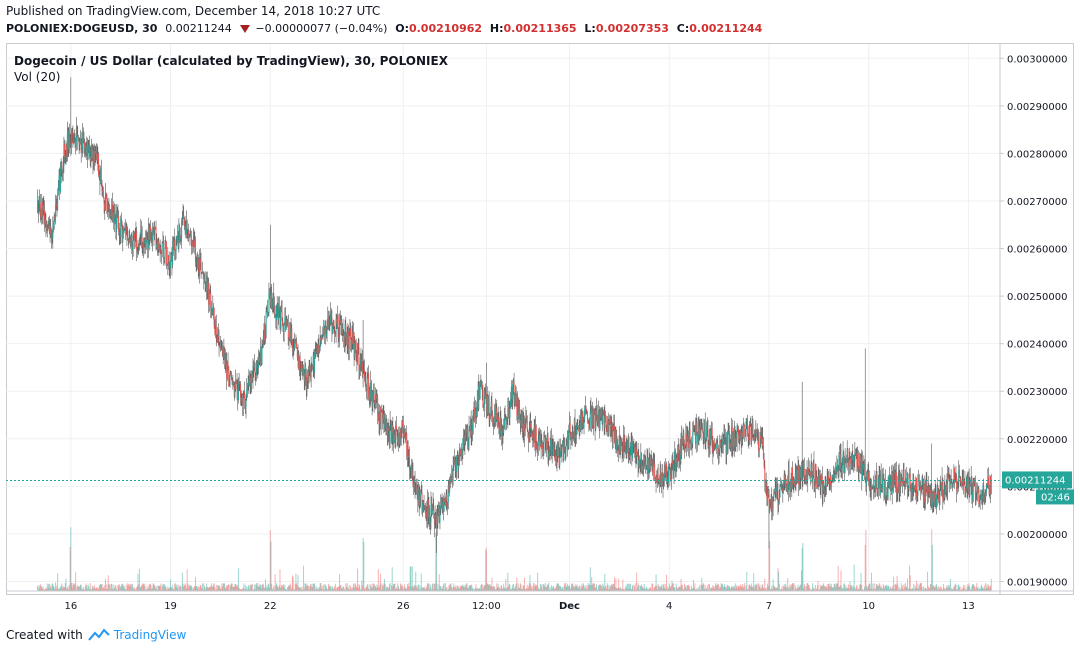 The height and width of the screenshot is (654, 1080). I want to click on y-tick-label: 0.00300000, so click(1037, 59).